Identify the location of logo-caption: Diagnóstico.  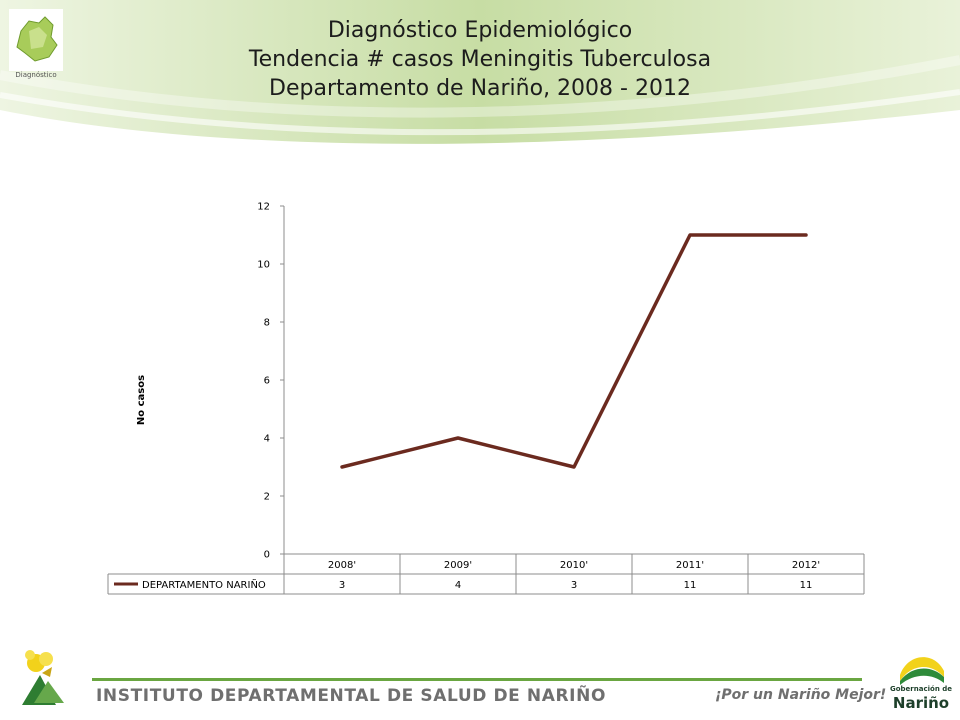
(36, 75).